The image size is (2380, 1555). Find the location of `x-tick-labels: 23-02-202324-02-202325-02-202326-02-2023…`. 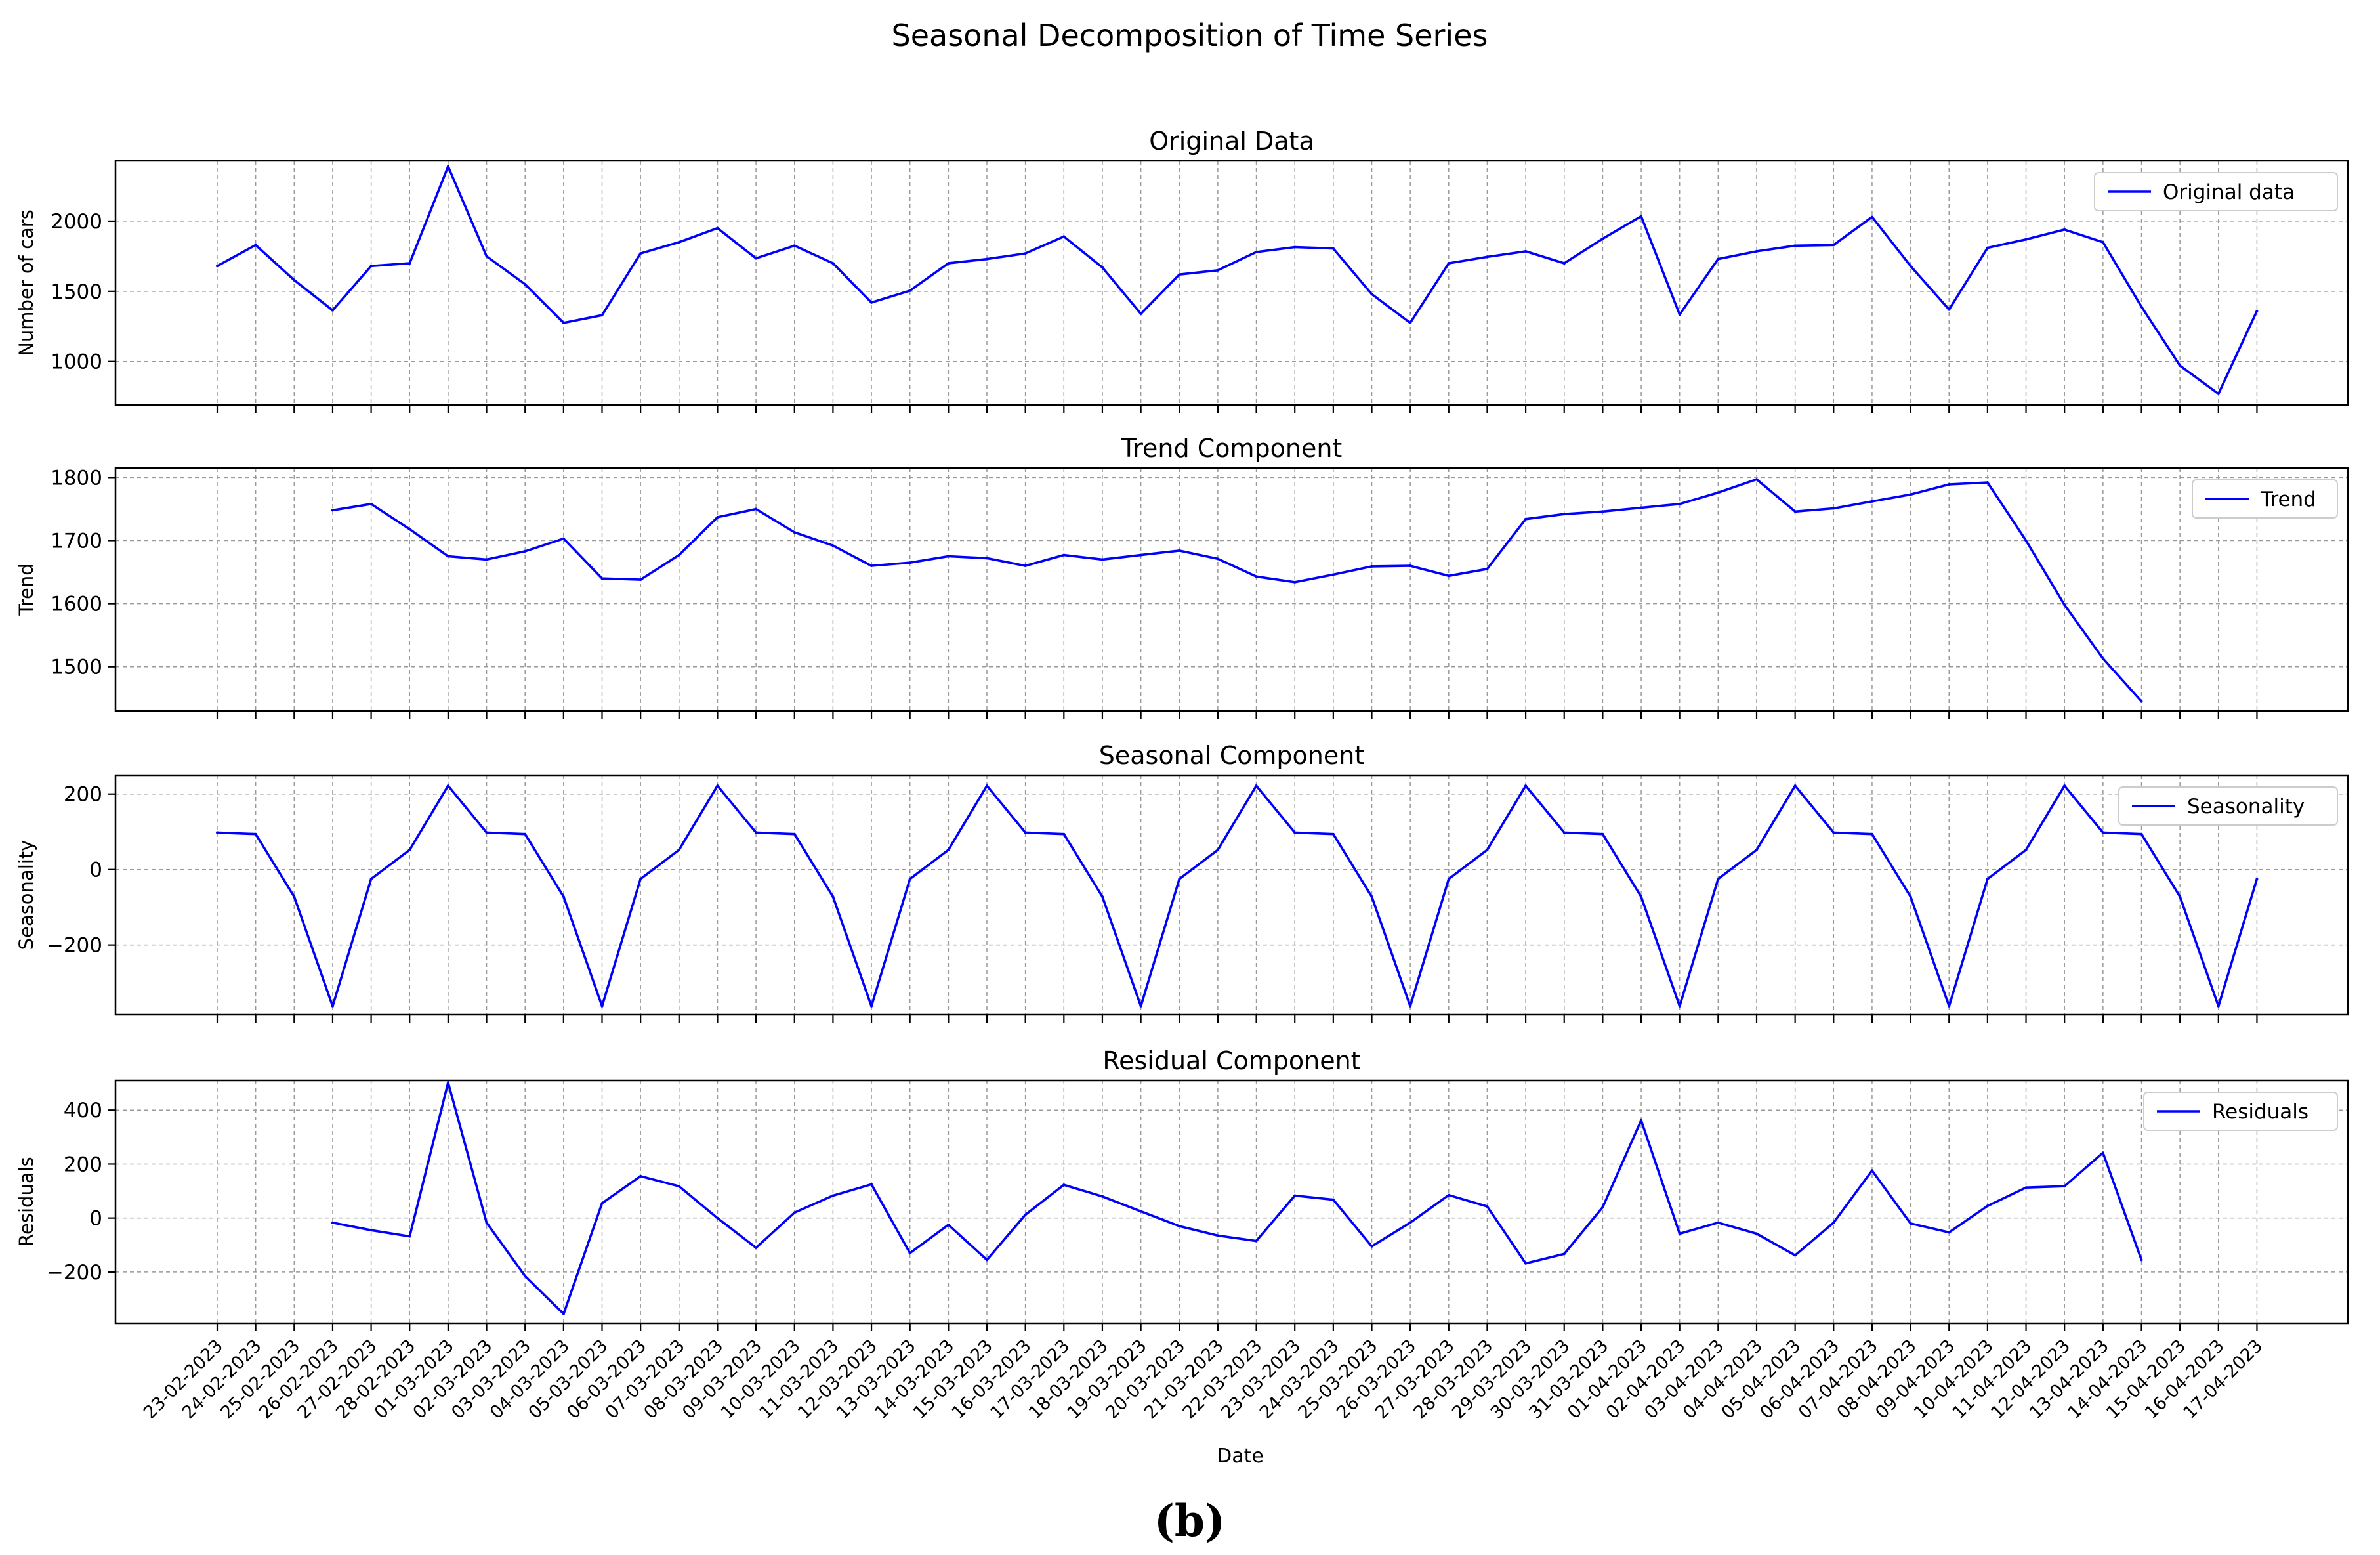

x-tick-labels: 23-02-202324-02-202325-02-202326-02-2023… is located at coordinates (1203, 1379).